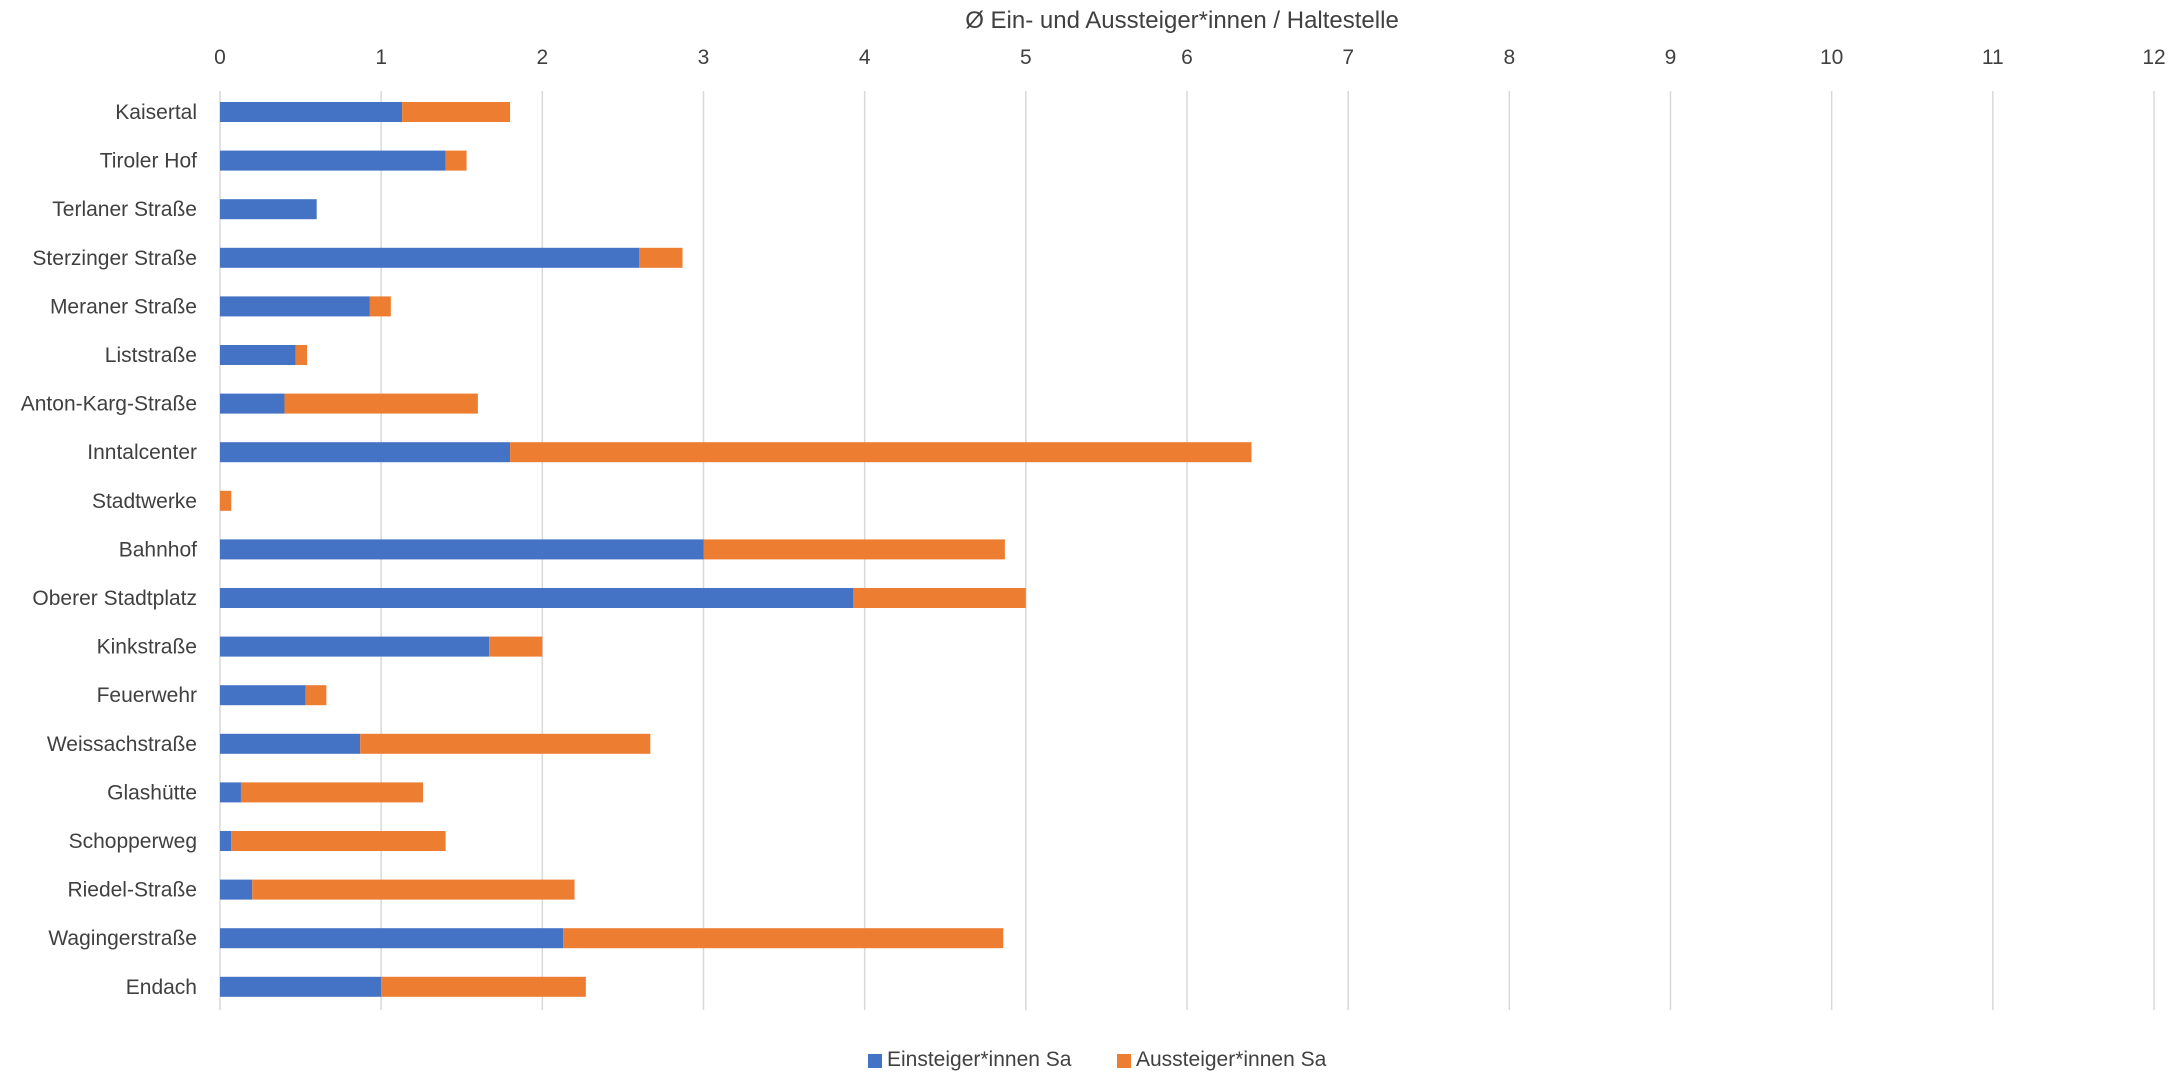 This screenshot has width=2178, height=1073. What do you see at coordinates (147, 695) in the screenshot?
I see `category-label: Feuerwehr` at bounding box center [147, 695].